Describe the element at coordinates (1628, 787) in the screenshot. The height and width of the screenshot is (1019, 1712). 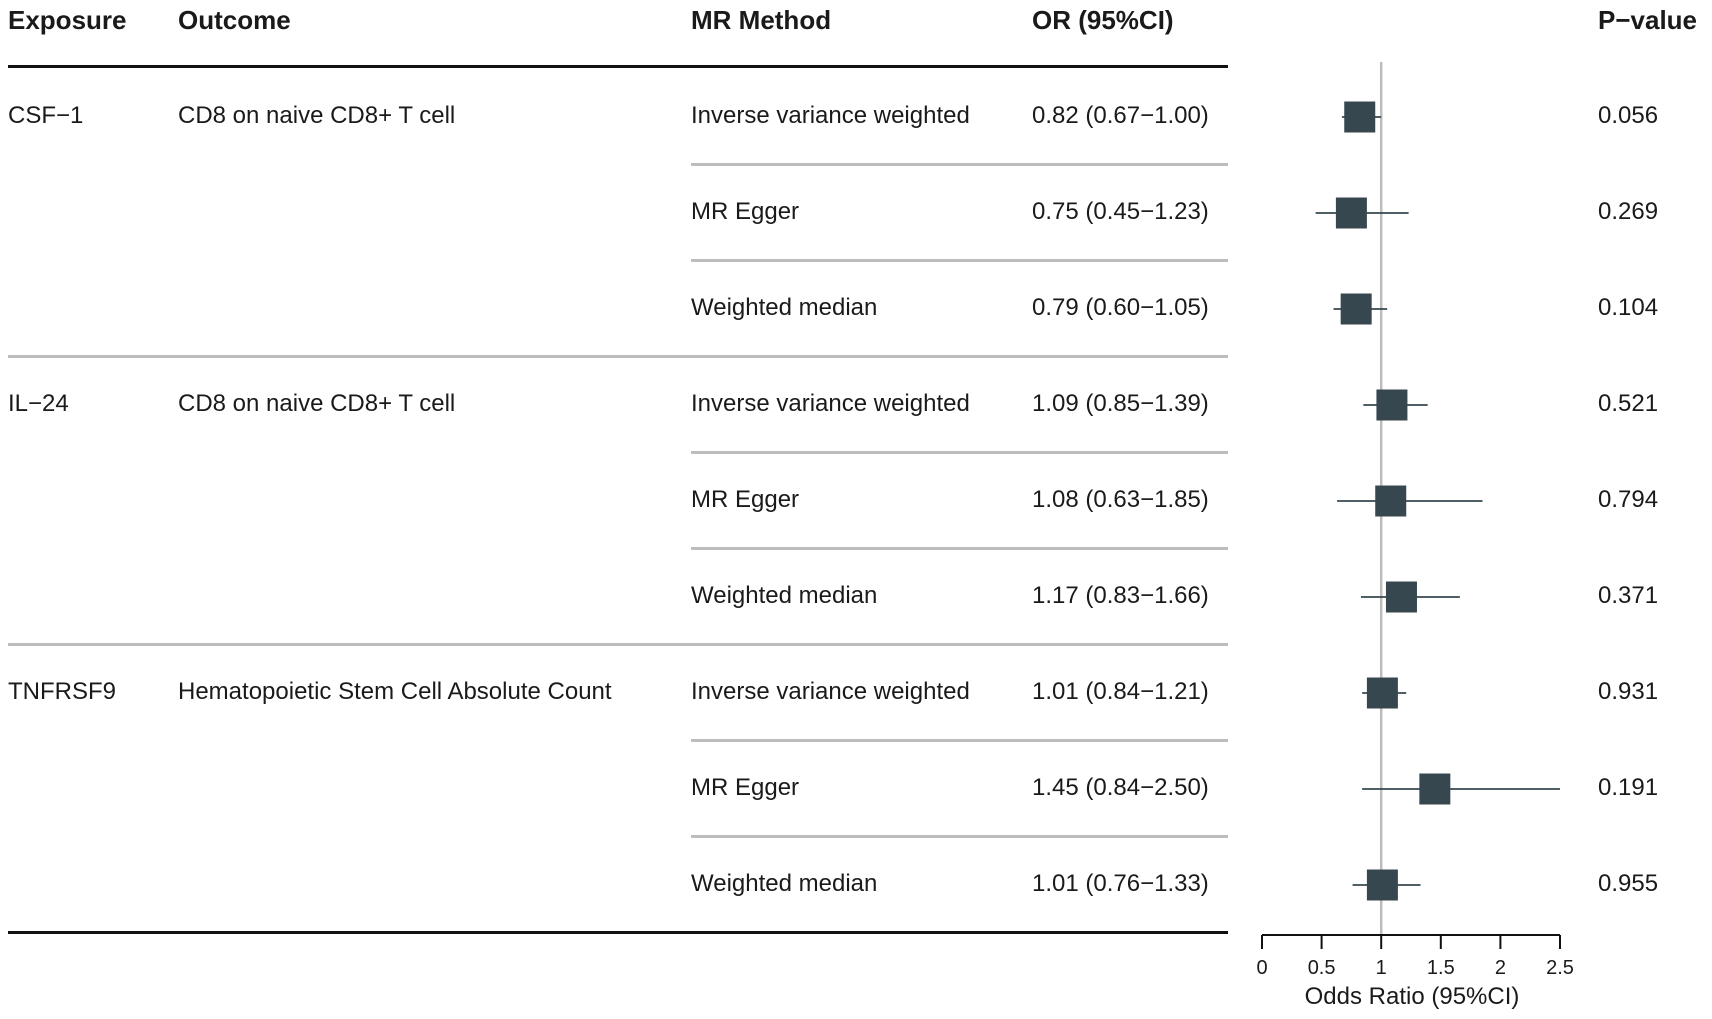
I see `pvalue-cell: 0.191` at that location.